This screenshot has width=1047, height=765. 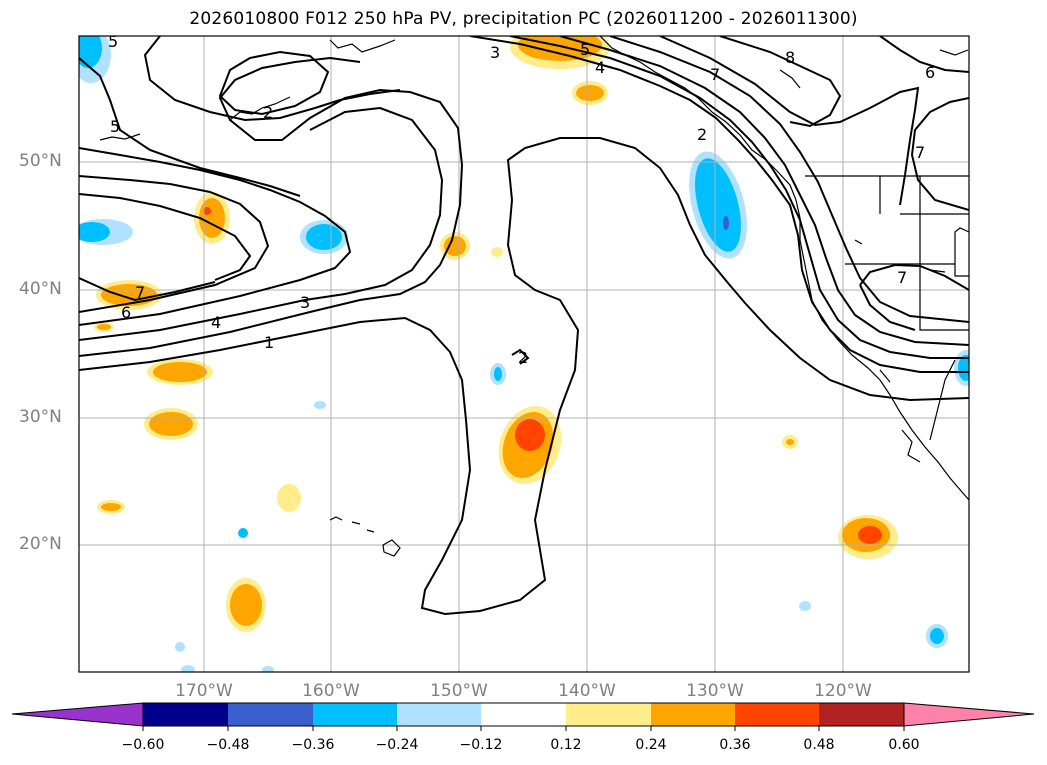 I want to click on latitude-label: 50°N, so click(x=40, y=161).